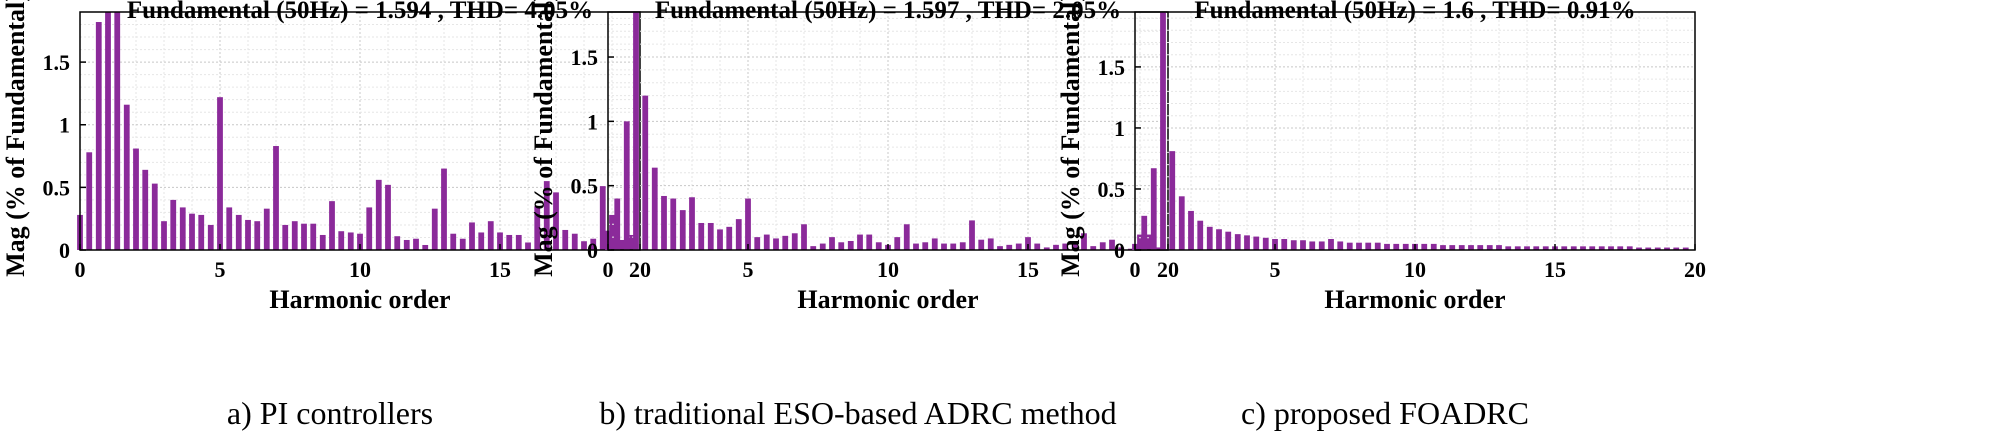 The width and height of the screenshot is (2003, 441). I want to click on chart-b-ylabel: Mag (% of Fundamental), so click(543, 138).